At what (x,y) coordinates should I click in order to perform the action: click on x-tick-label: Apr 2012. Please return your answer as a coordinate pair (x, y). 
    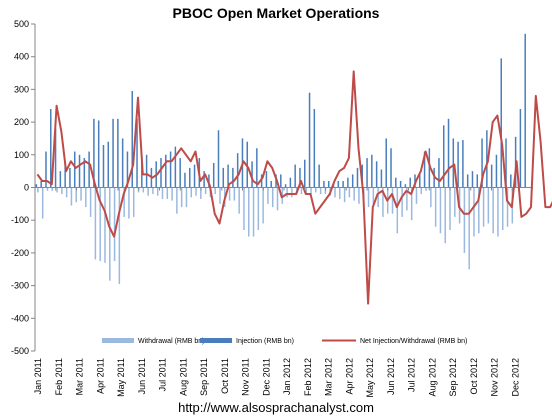
    Looking at the image, I should click on (349, 376).